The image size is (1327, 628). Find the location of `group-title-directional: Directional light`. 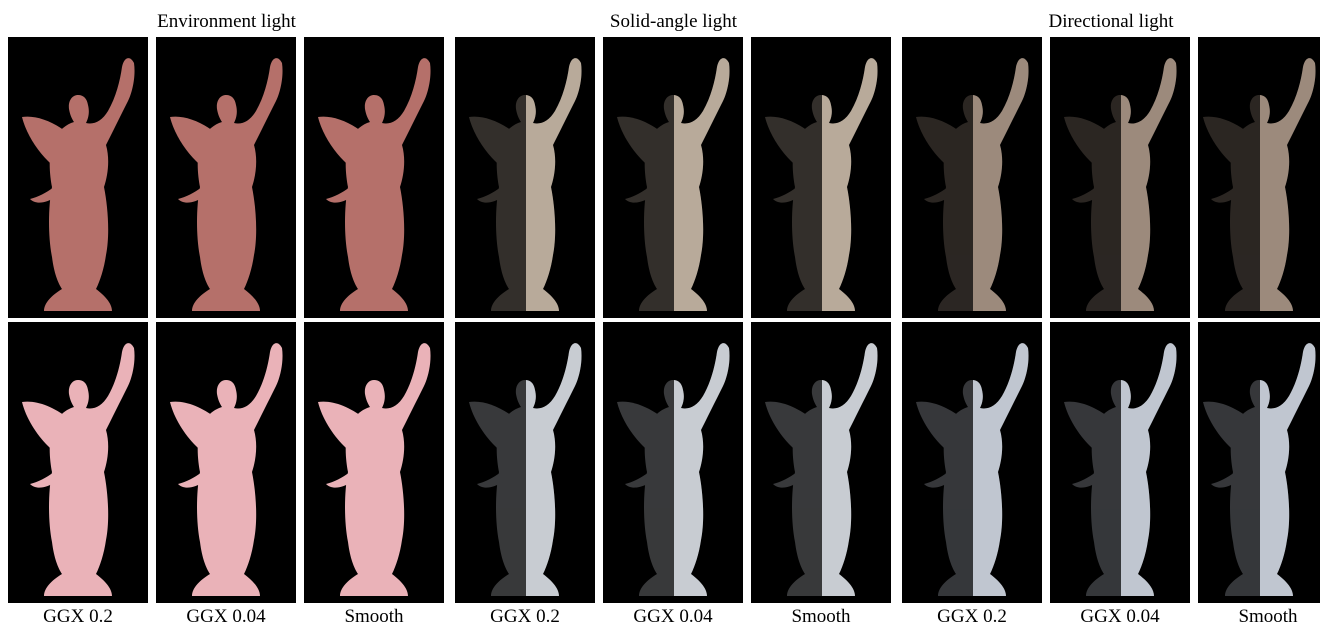

group-title-directional: Directional light is located at coordinates (1111, 21).